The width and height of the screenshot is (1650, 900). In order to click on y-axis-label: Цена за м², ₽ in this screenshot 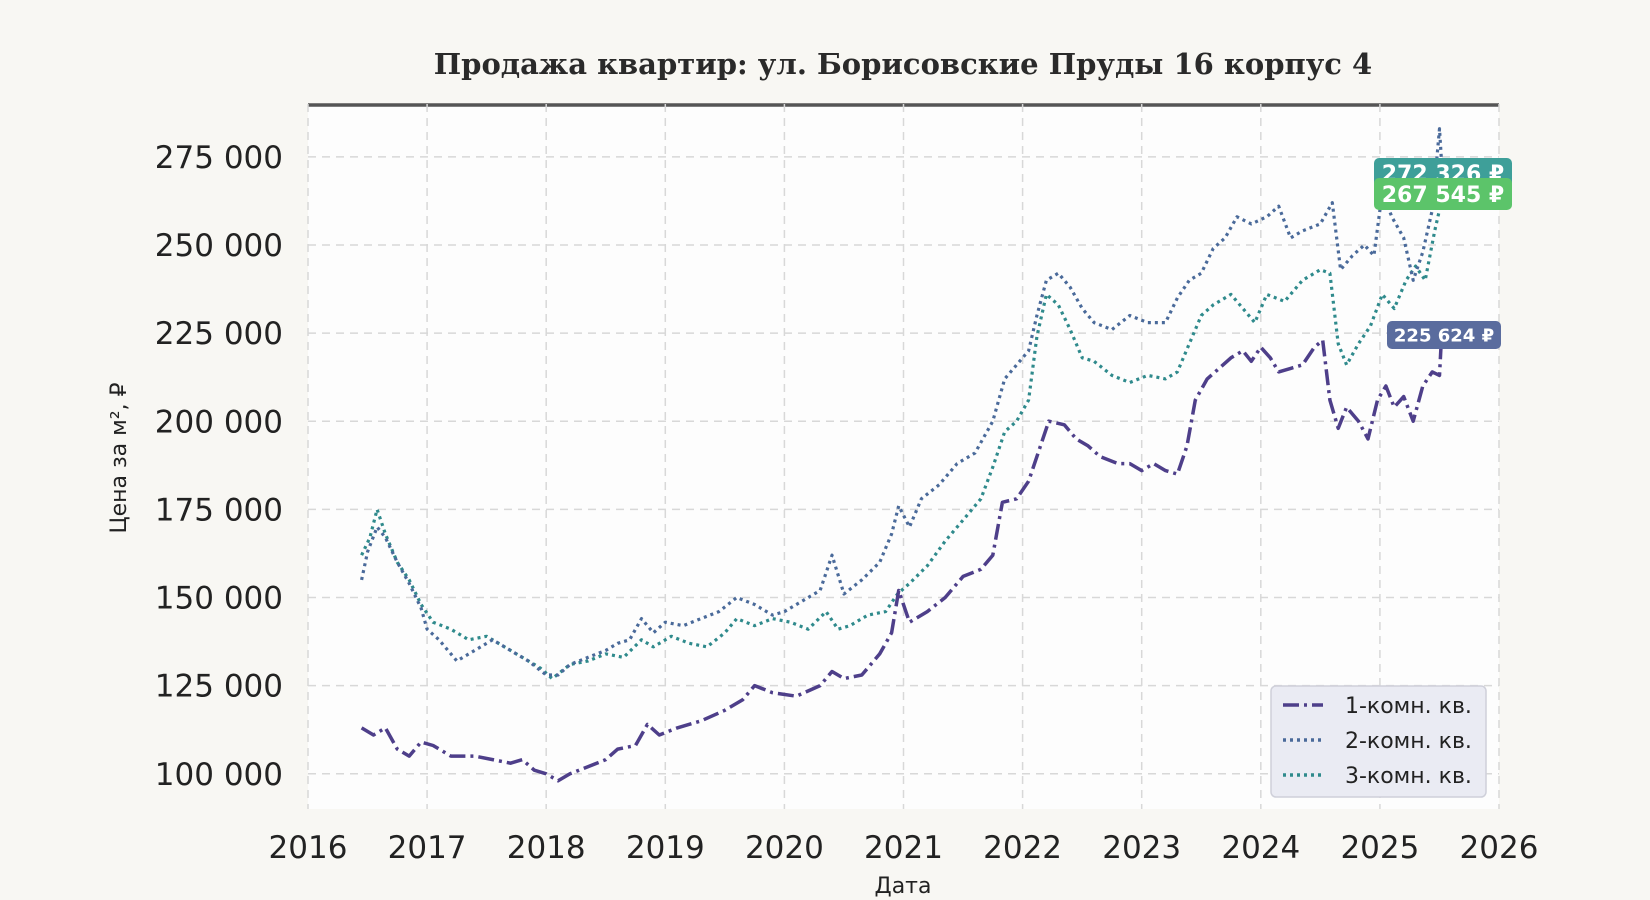, I will do `click(119, 457)`.